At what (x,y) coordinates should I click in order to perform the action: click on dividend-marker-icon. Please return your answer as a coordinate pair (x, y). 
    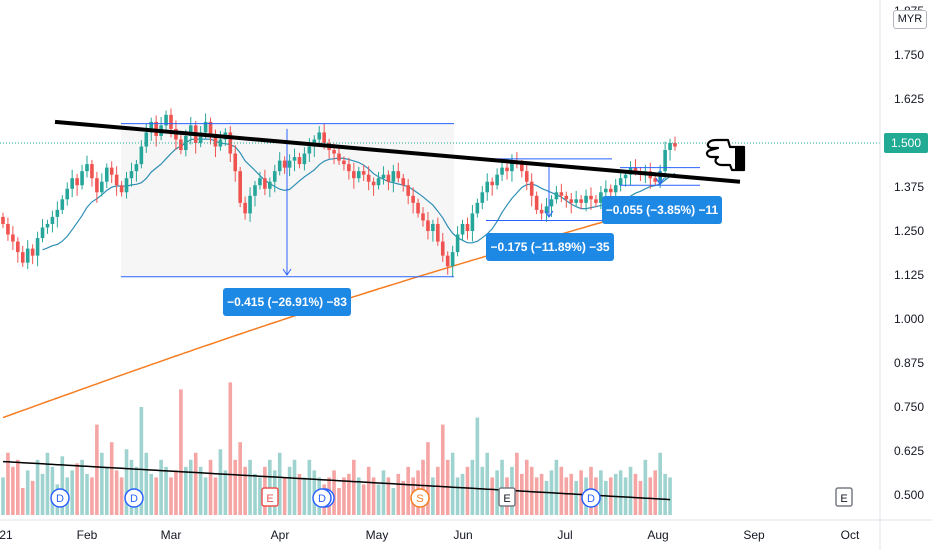
    Looking at the image, I should click on (322, 498).